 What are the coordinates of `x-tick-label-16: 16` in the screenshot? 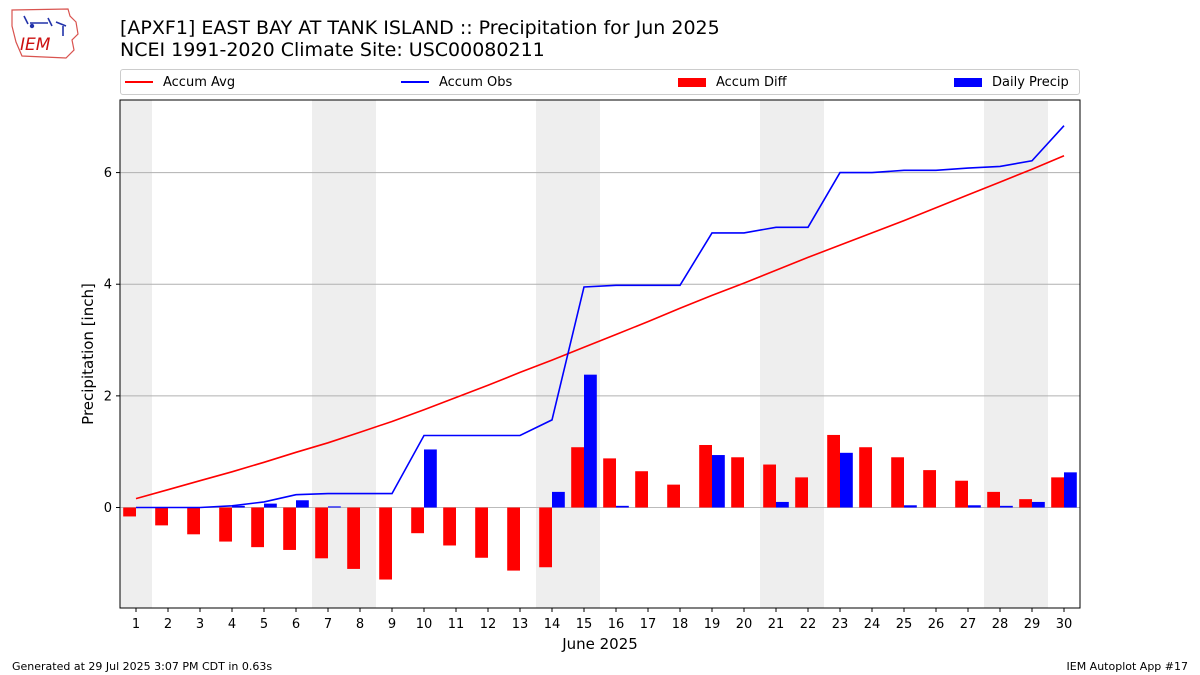 It's located at (616, 624).